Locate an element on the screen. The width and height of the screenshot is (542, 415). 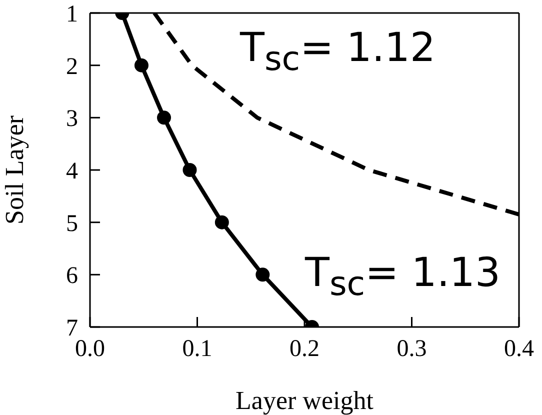
x-tick-label: 0.3 is located at coordinates (411, 349).